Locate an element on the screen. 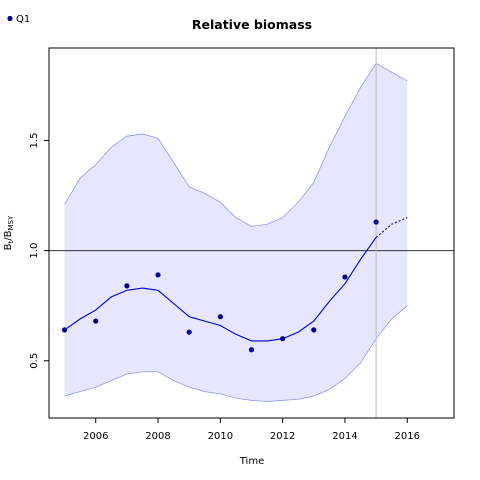 This screenshot has height=480, width=480. y-axis-label-sub2: MSY is located at coordinates (11, 222).